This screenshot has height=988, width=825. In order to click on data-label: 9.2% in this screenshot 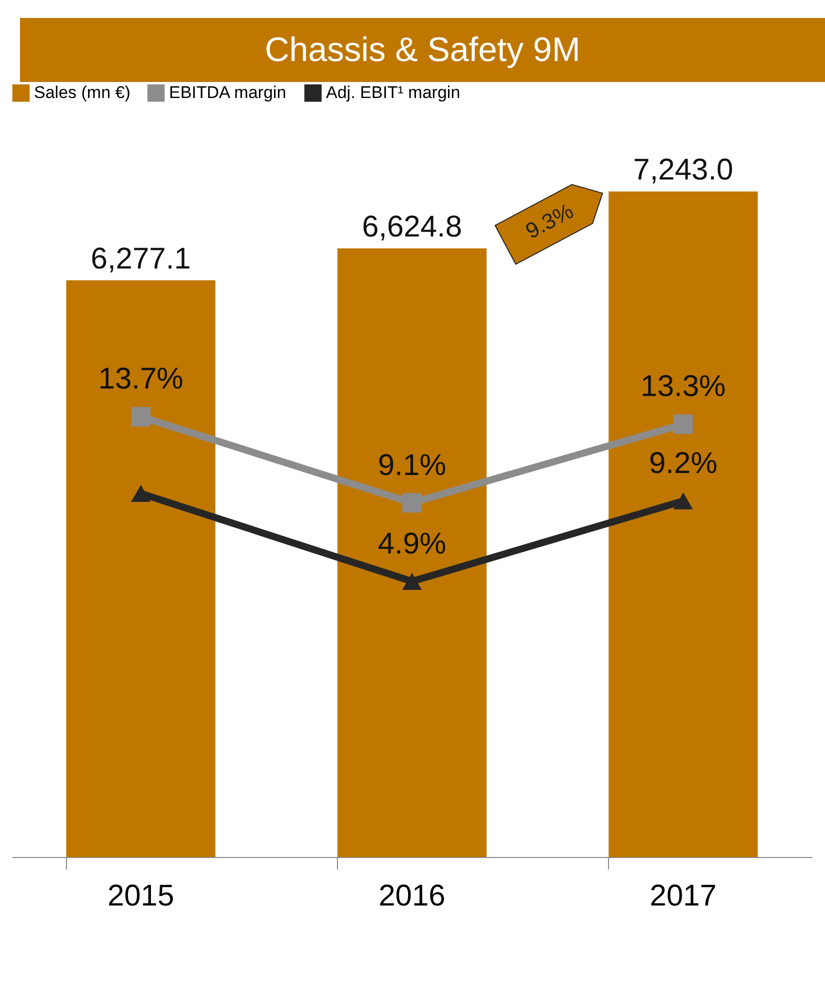, I will do `click(683, 463)`.